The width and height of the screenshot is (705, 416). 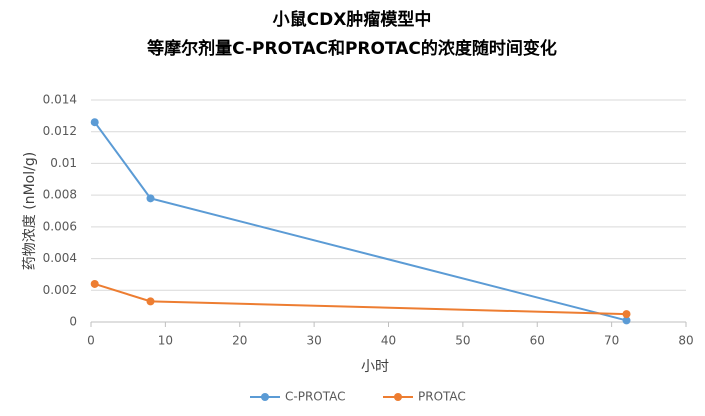 What do you see at coordinates (30, 211) in the screenshot?
I see `y-axis-title: 药物浓度 (nMol/g)` at bounding box center [30, 211].